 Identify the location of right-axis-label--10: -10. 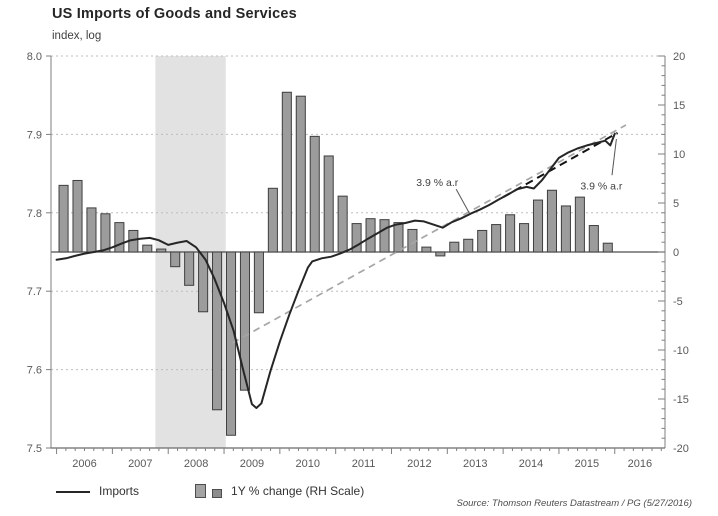
(681, 351).